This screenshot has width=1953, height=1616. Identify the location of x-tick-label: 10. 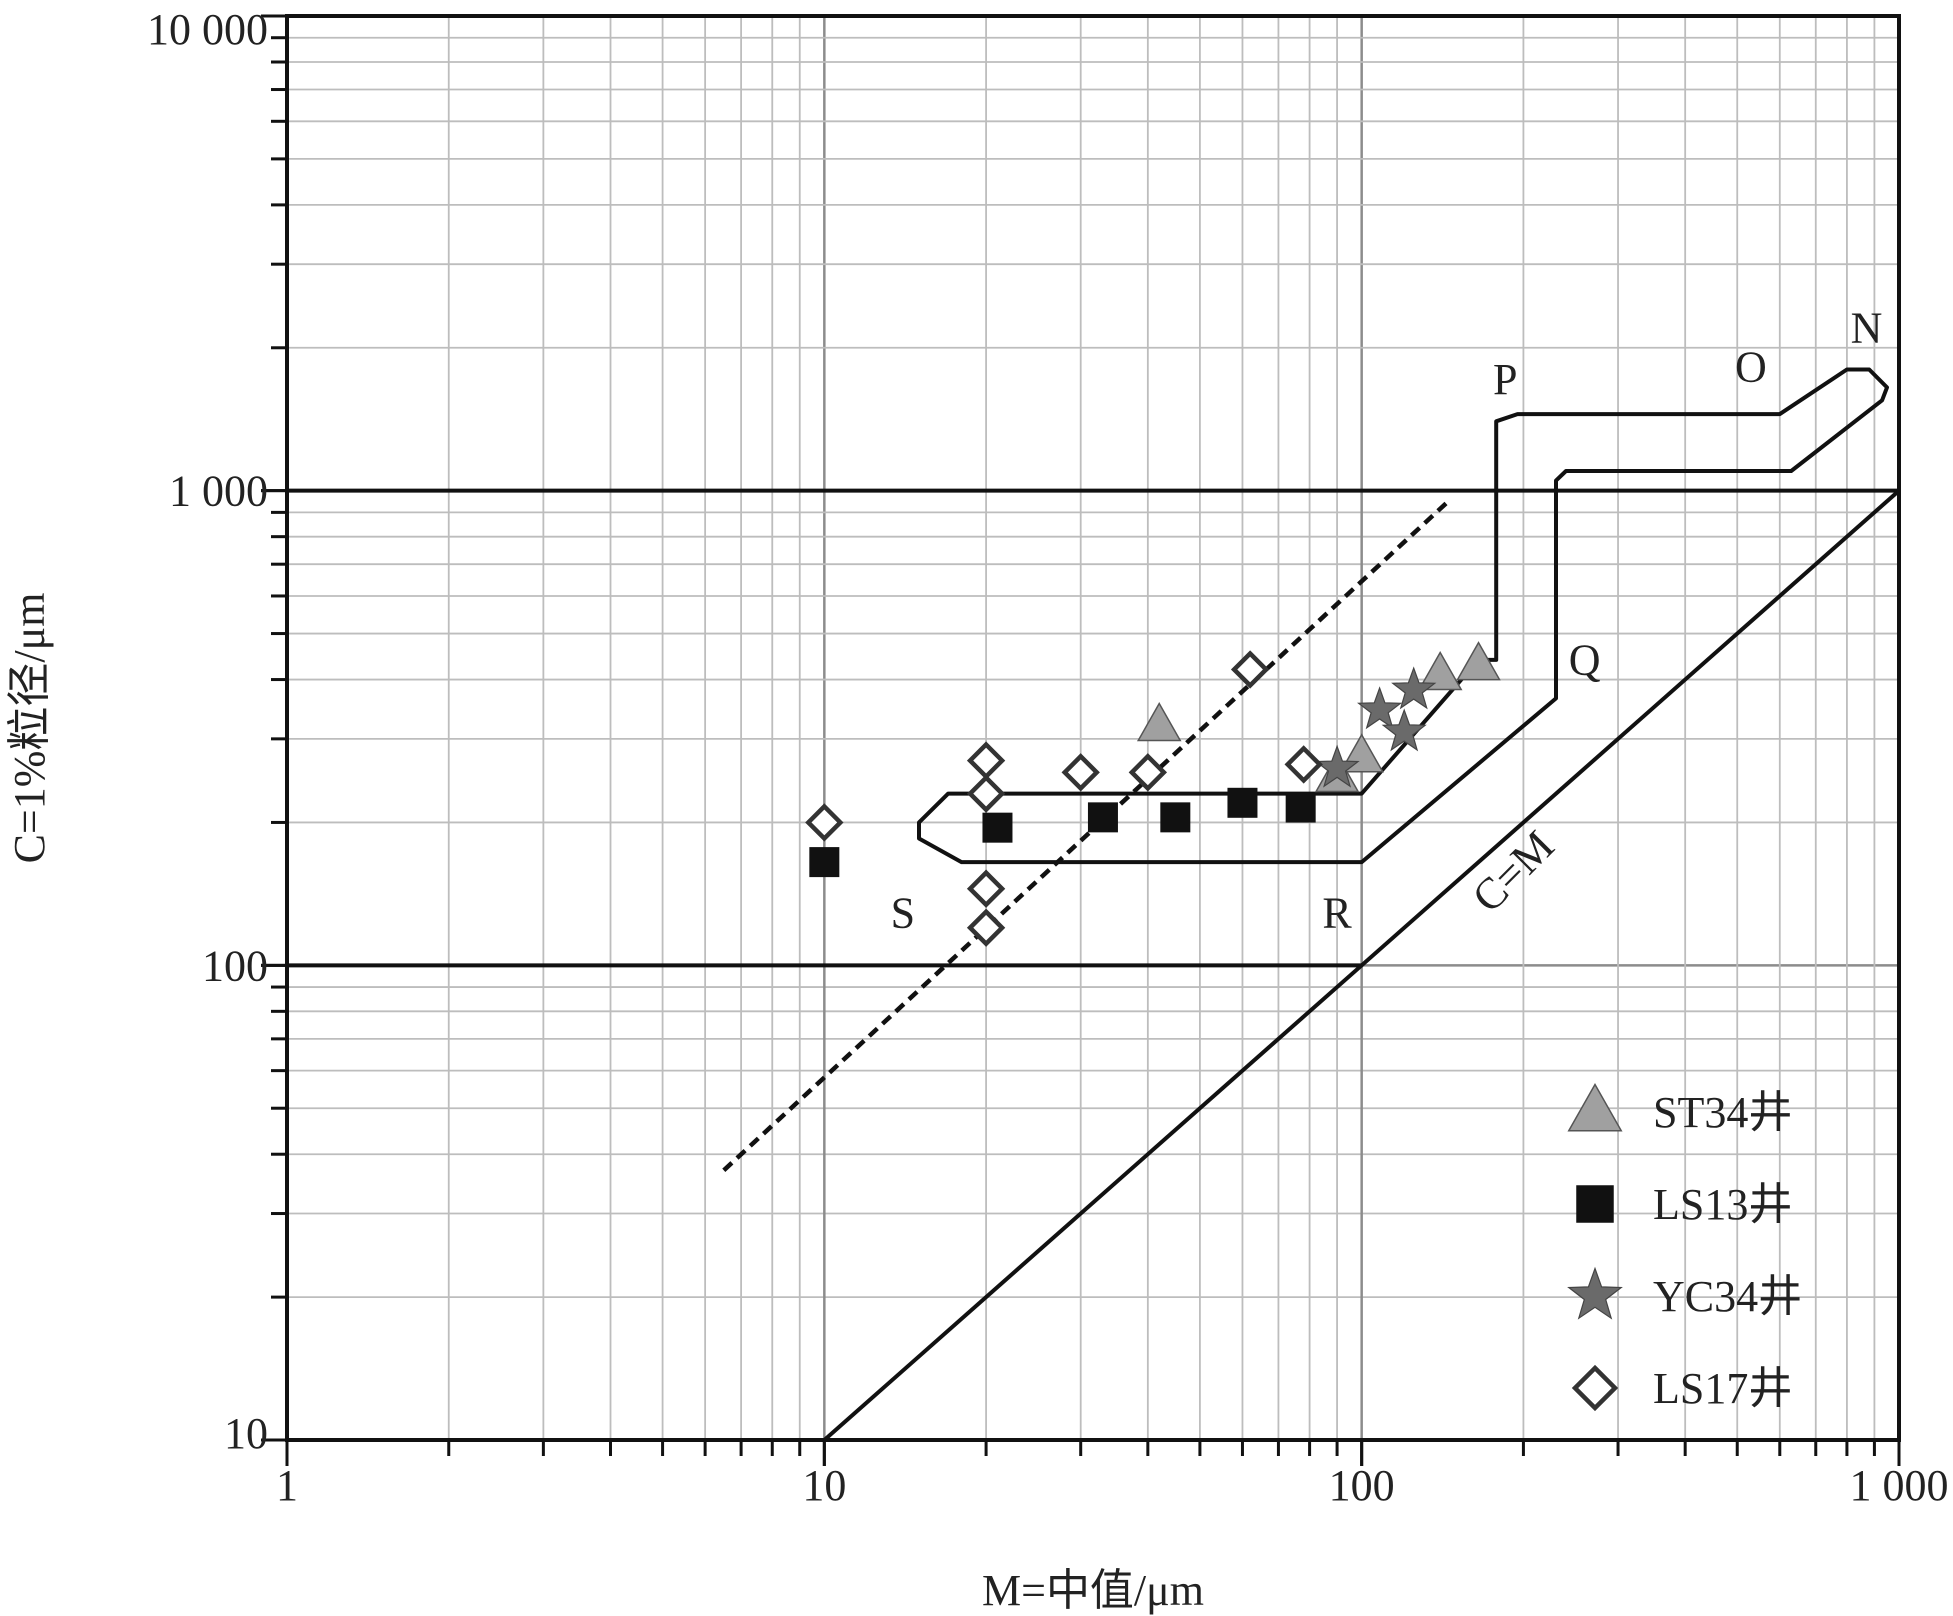
(824, 1485).